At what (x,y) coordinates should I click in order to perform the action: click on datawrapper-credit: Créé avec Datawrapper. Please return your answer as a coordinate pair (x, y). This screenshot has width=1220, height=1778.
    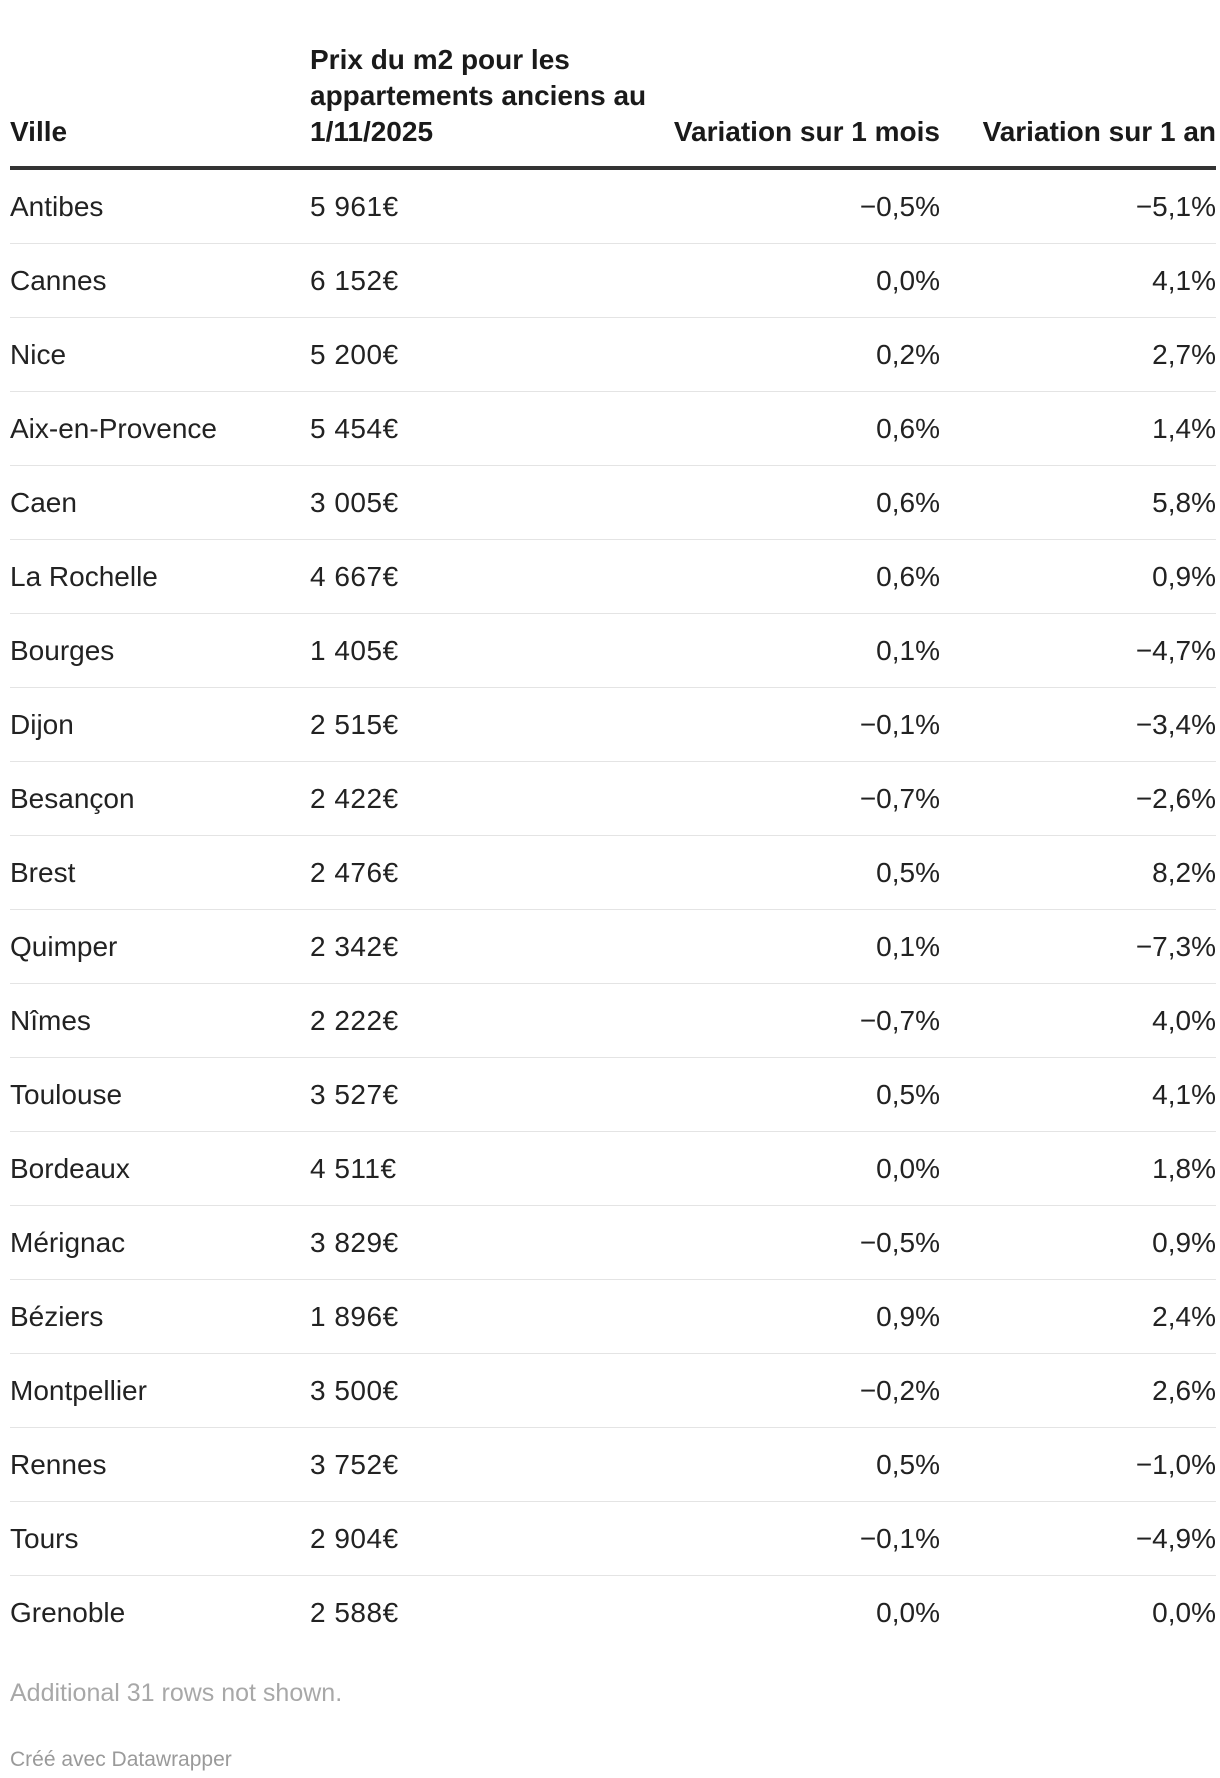
    Looking at the image, I should click on (121, 1759).